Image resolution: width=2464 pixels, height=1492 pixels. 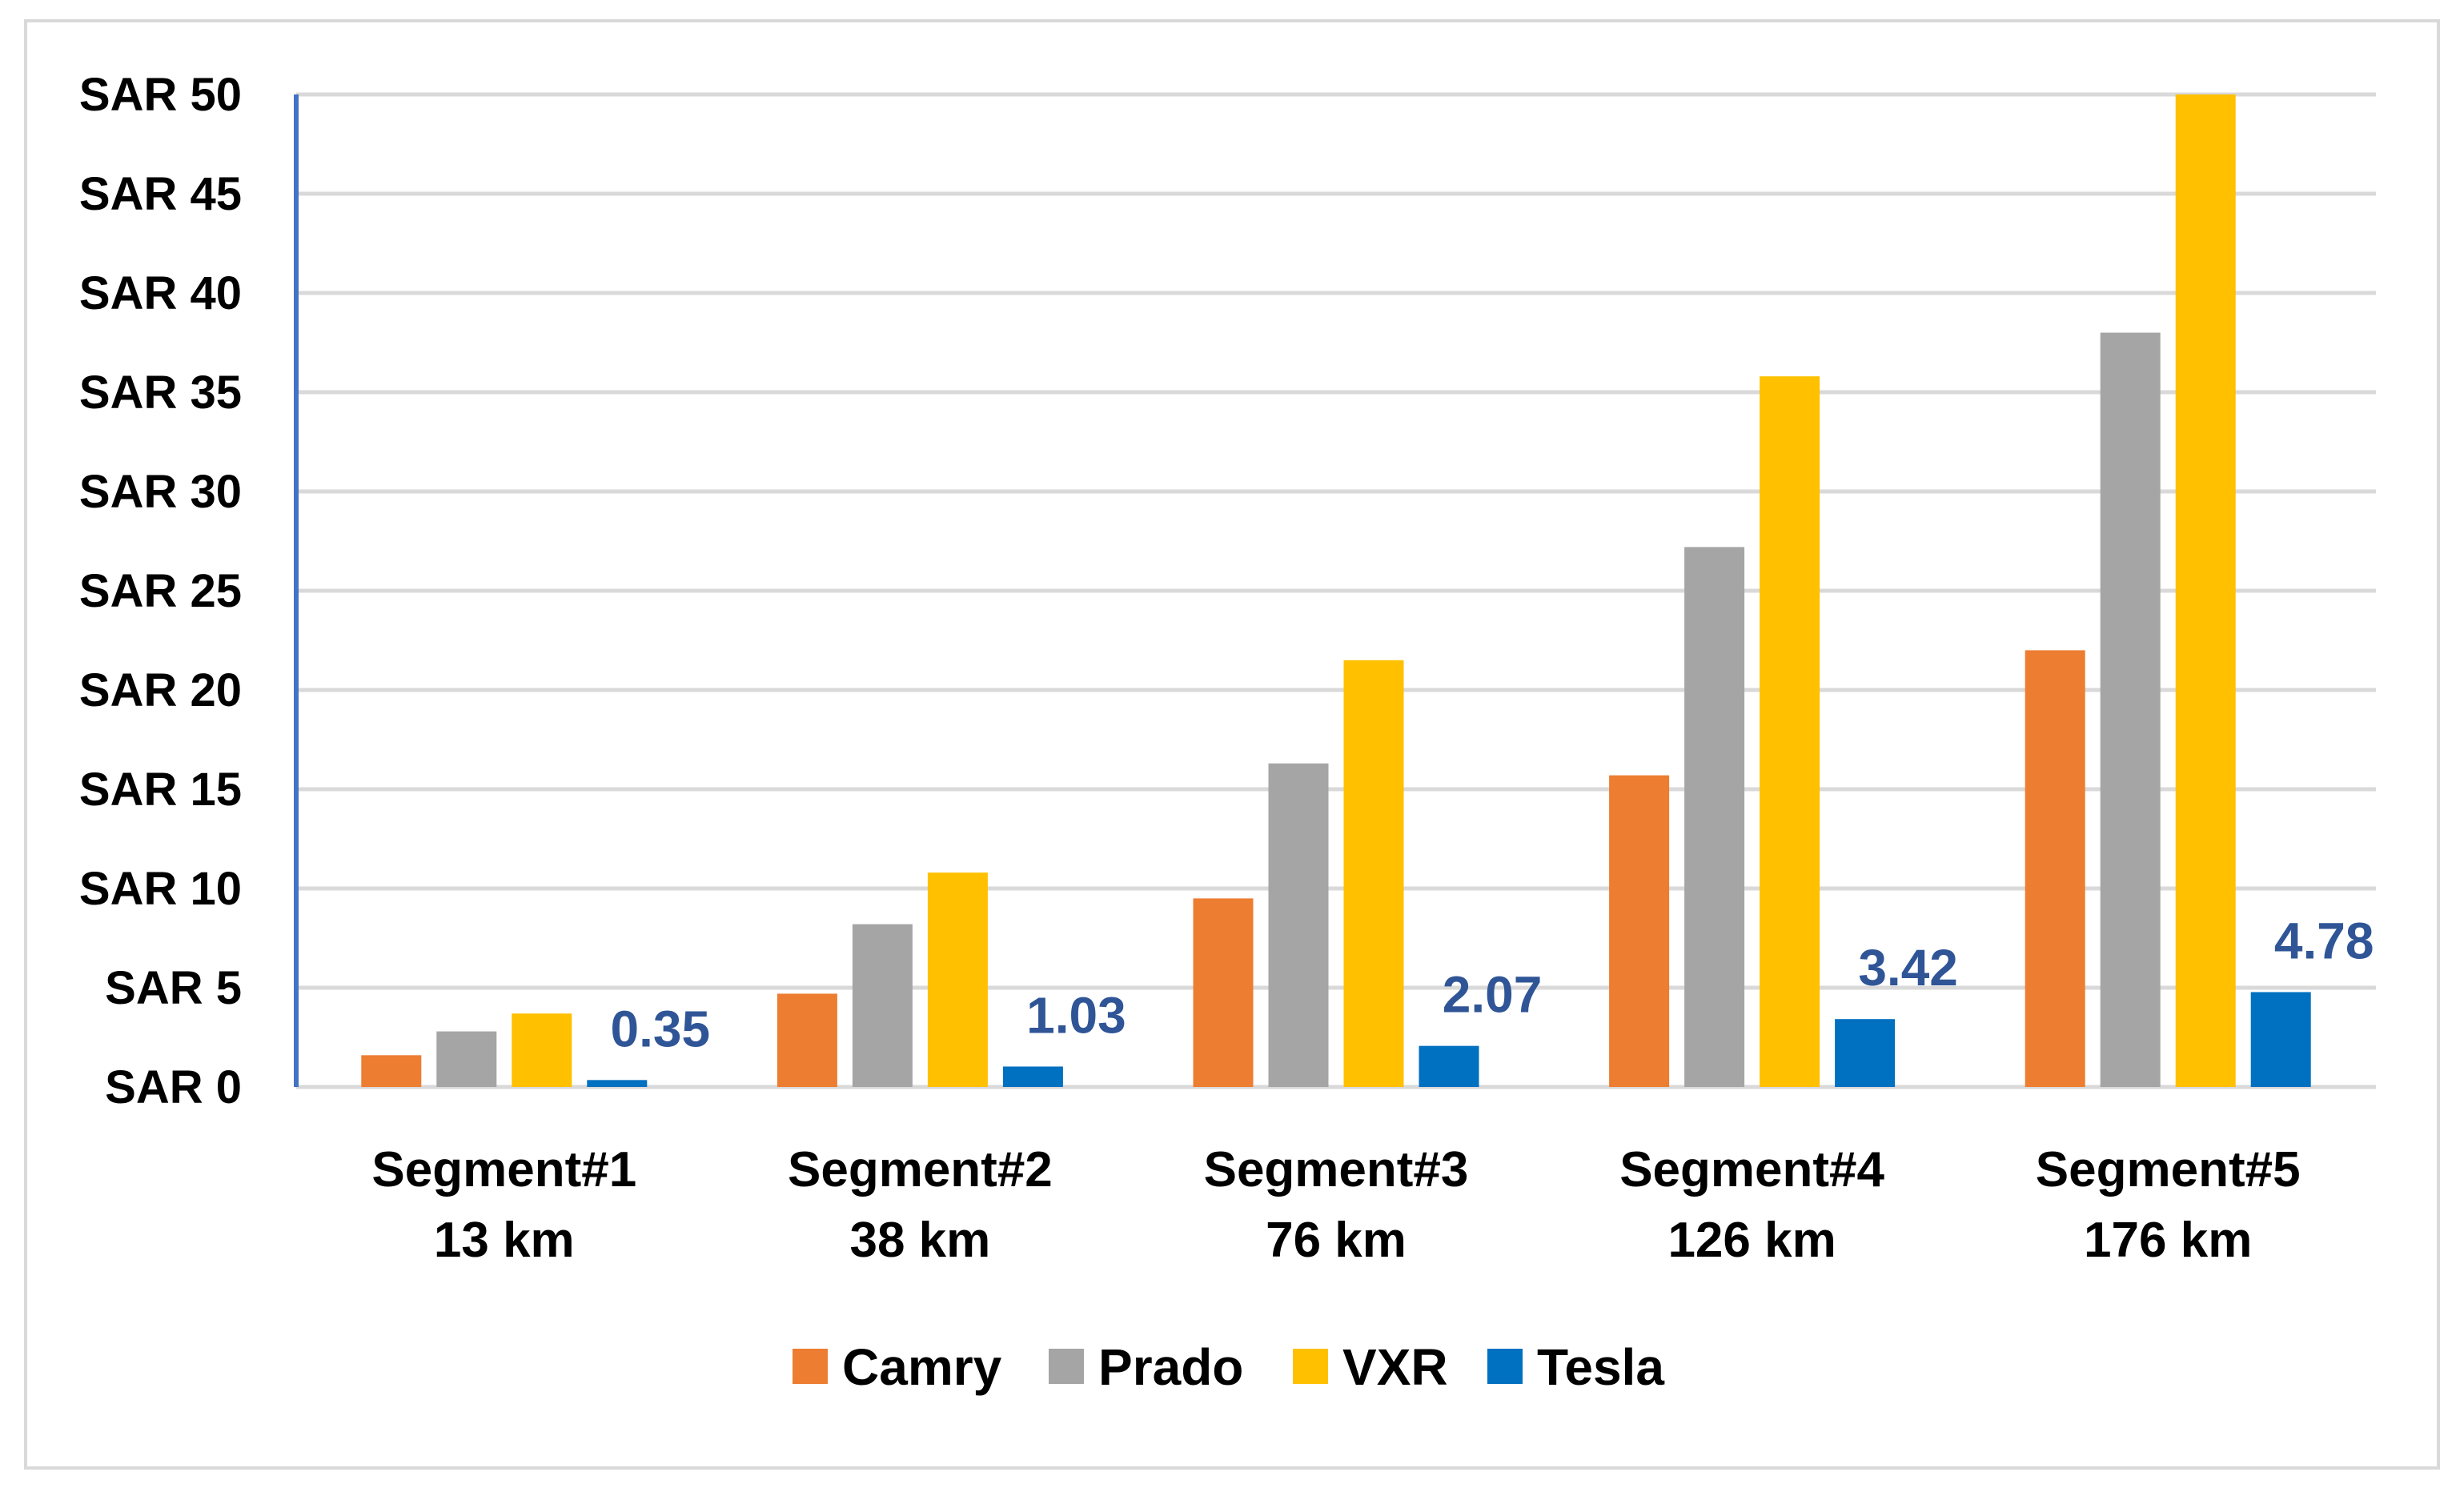 I want to click on legend-label-prado: Prado, so click(x=1170, y=1367).